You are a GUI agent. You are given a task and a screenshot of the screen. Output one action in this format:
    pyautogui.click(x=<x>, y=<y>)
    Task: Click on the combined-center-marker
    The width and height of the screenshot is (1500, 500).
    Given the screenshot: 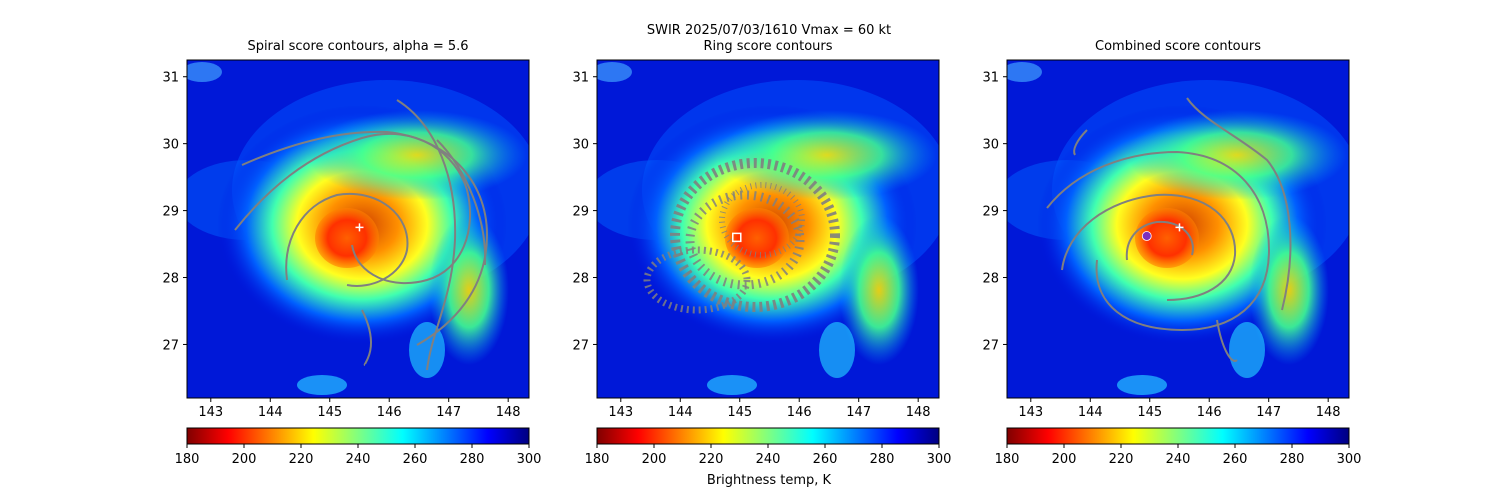 What is the action you would take?
    pyautogui.click(x=1146, y=236)
    